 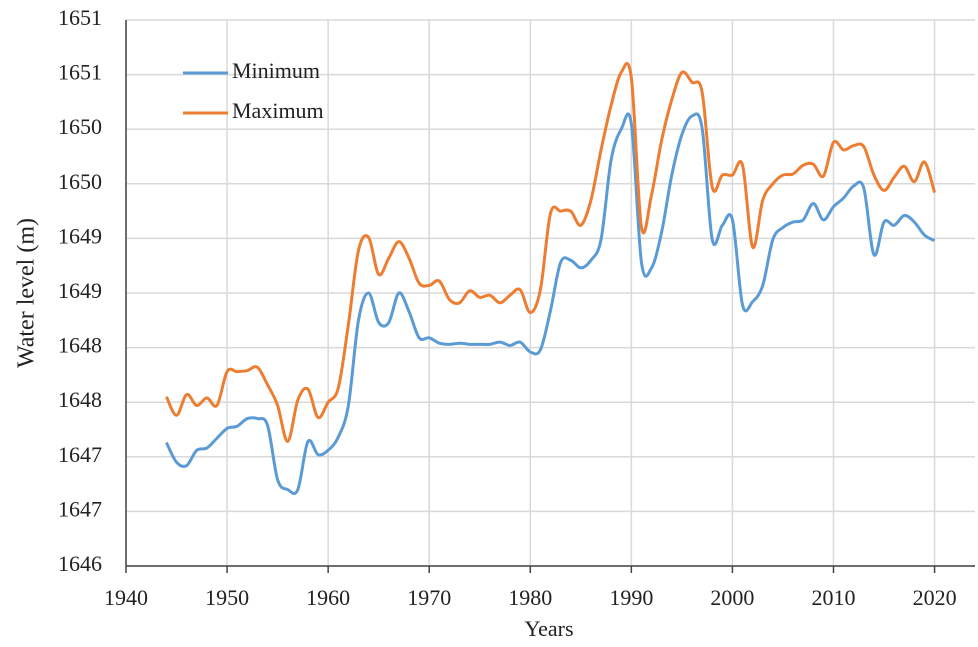 I want to click on legend-label: Maximum, so click(x=278, y=110).